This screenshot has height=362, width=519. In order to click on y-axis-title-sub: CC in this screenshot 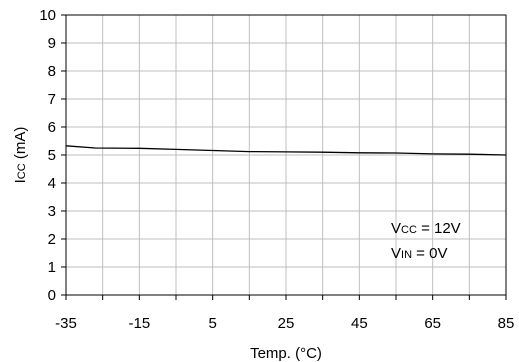, I will do `click(22, 171)`.